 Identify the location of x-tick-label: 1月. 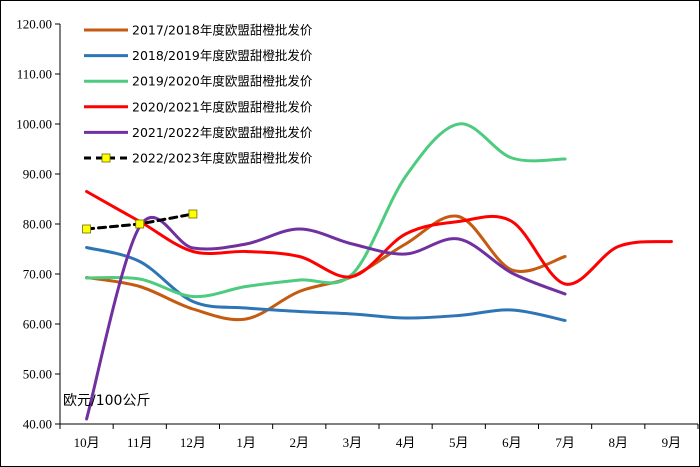
(246, 442).